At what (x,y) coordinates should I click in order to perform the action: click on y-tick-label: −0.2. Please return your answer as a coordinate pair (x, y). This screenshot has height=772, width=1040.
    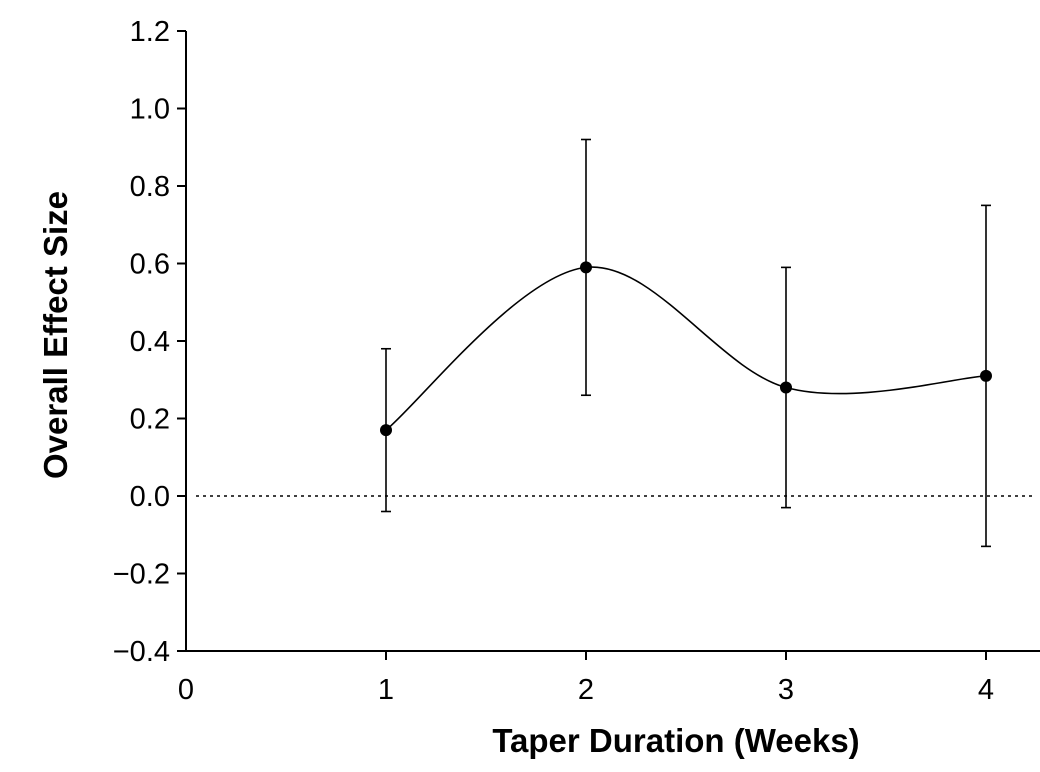
    Looking at the image, I should click on (141, 575).